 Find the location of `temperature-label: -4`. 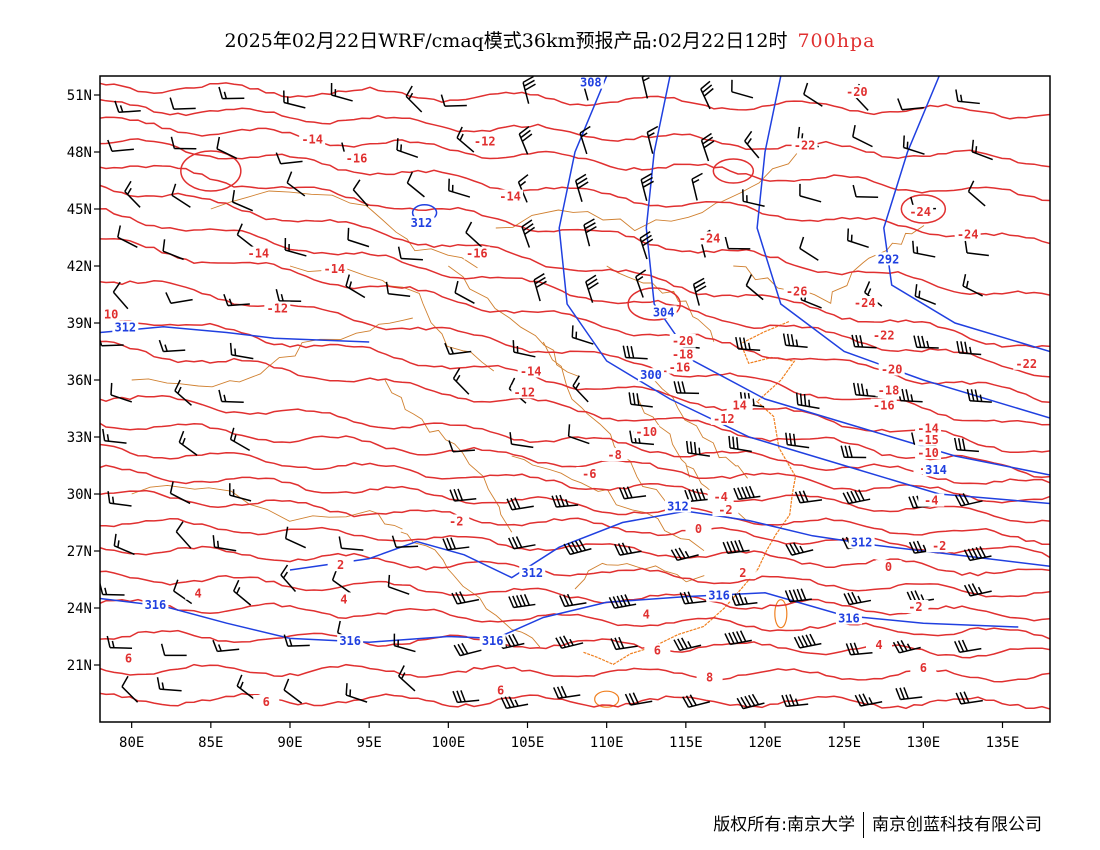

temperature-label: -4 is located at coordinates (720, 497).